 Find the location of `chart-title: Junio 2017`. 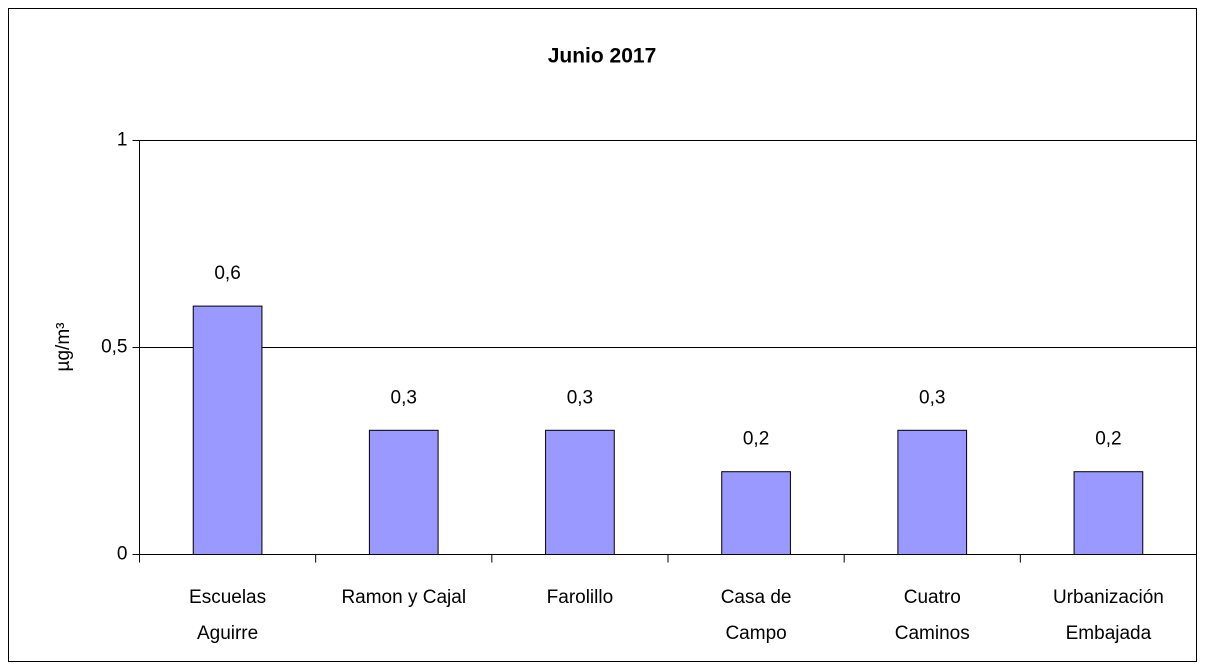

chart-title: Junio 2017 is located at coordinates (602, 56).